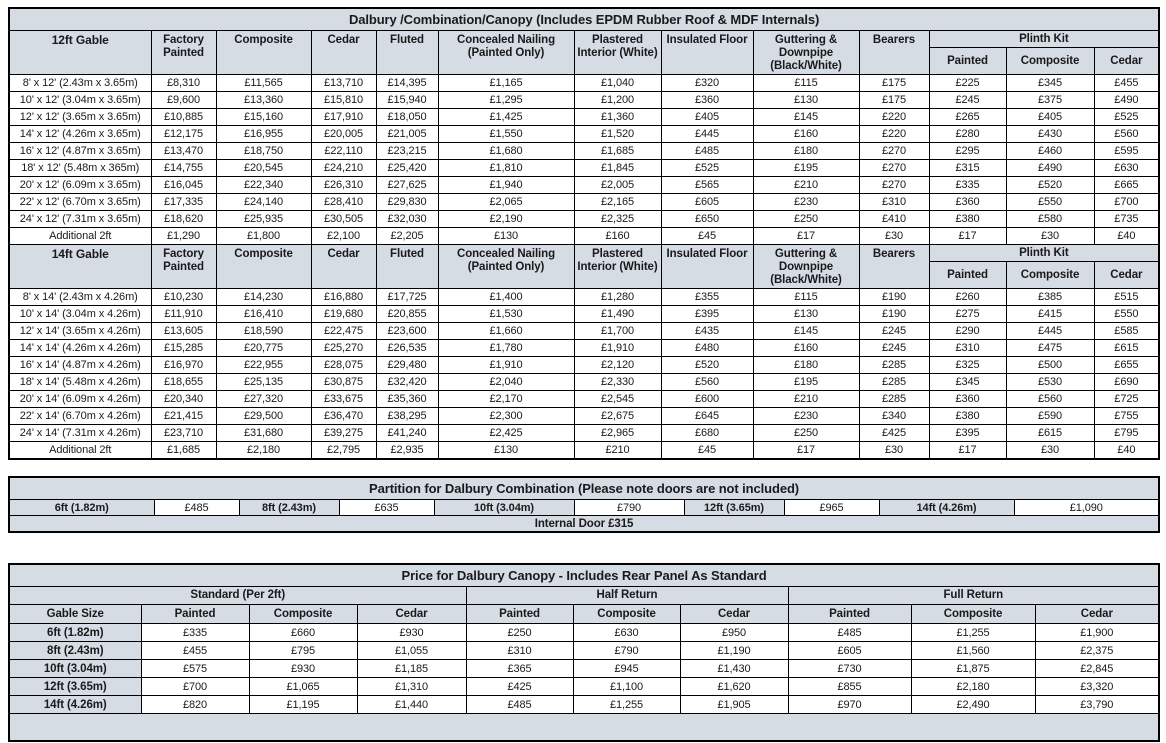 This screenshot has height=743, width=1166. I want to click on price-cell: £665, so click(1126, 185).